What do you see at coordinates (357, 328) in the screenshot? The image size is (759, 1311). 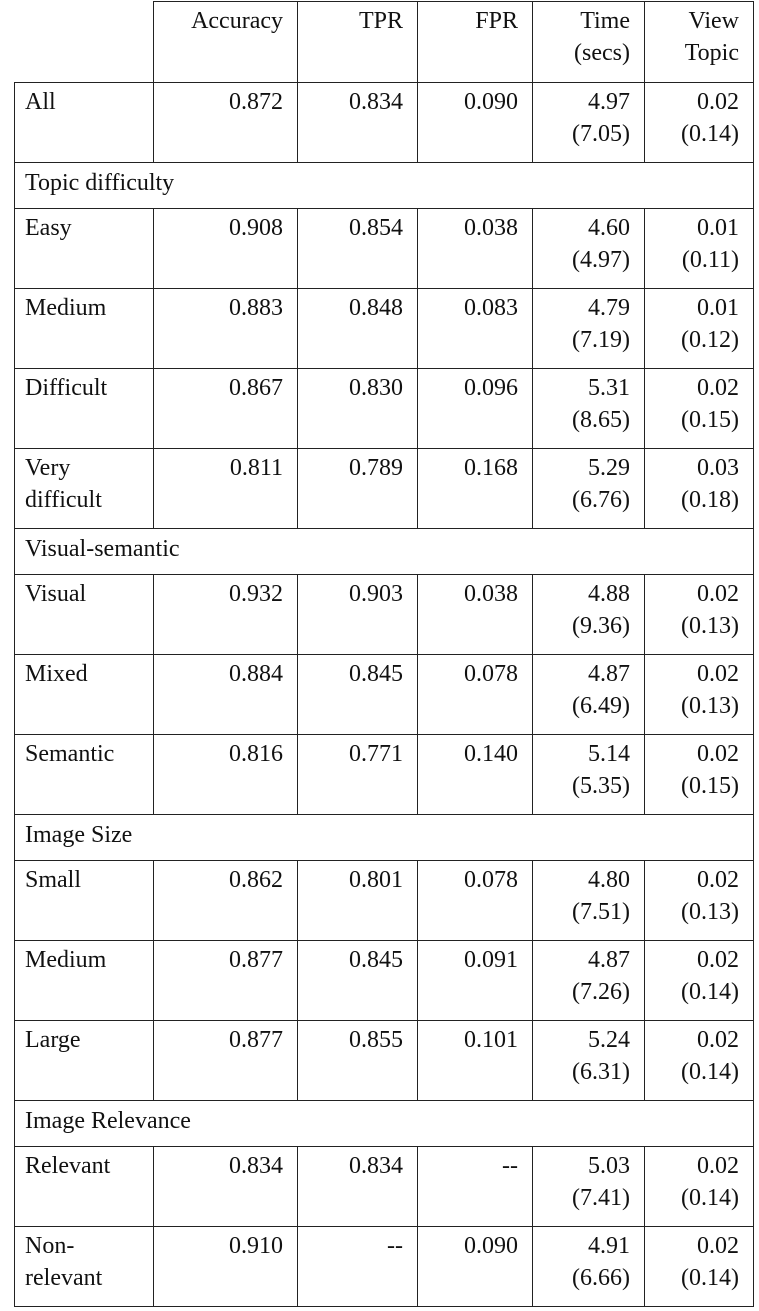 I see `value-cell: 0.848` at bounding box center [357, 328].